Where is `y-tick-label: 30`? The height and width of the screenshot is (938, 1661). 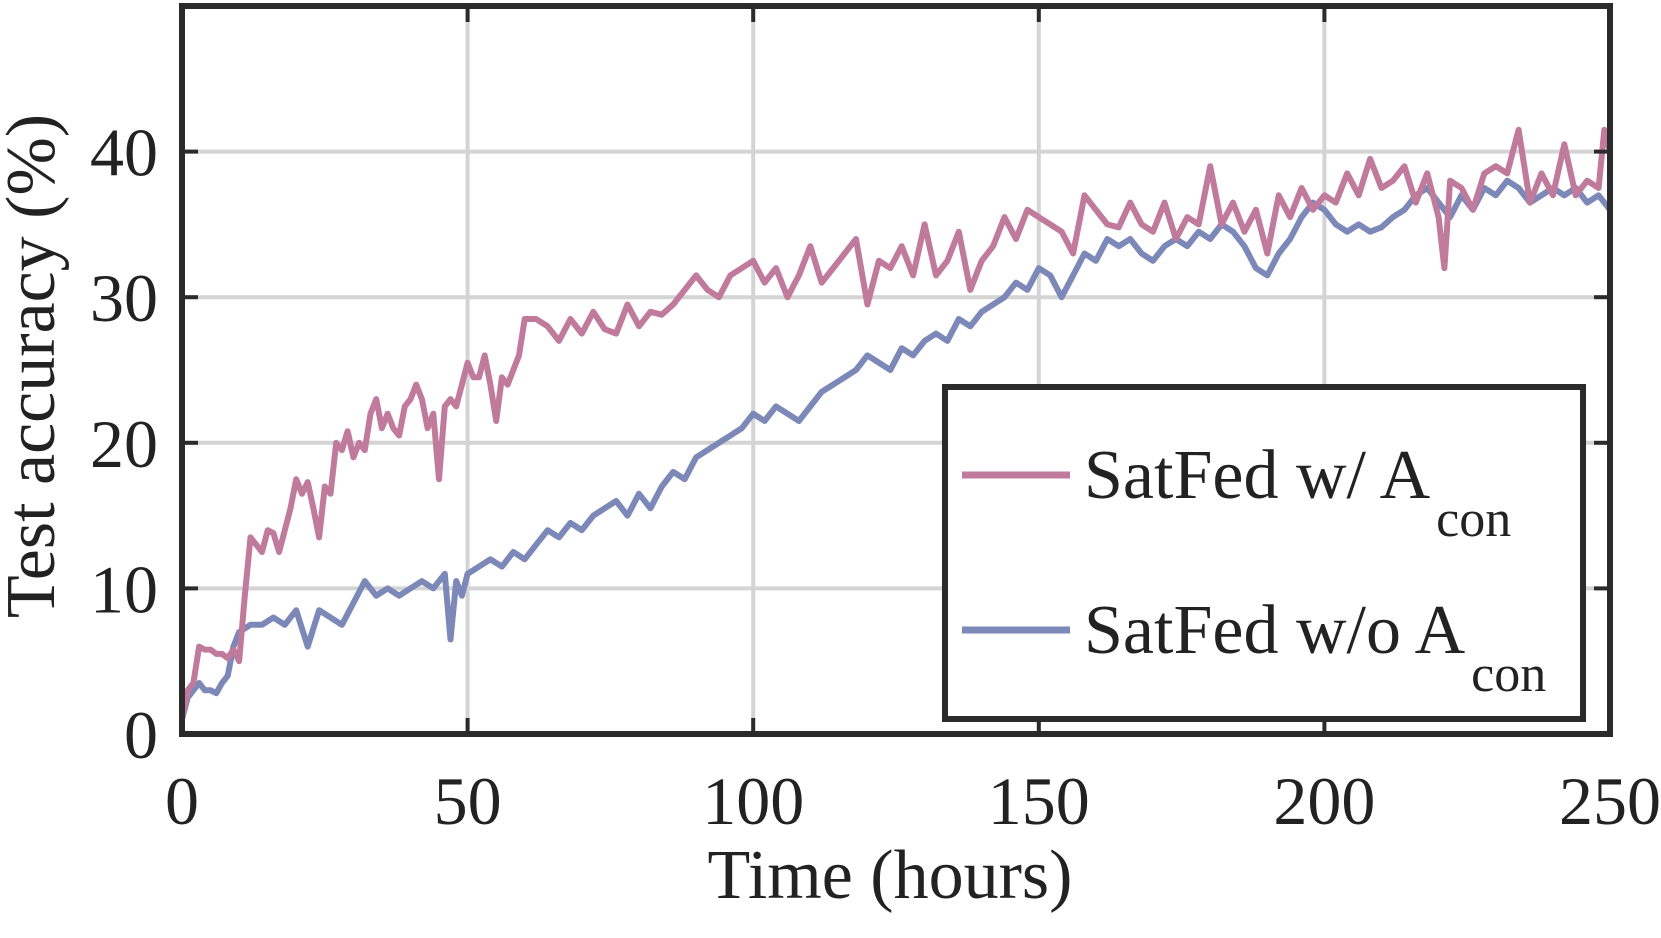
y-tick-label: 30 is located at coordinates (124, 298).